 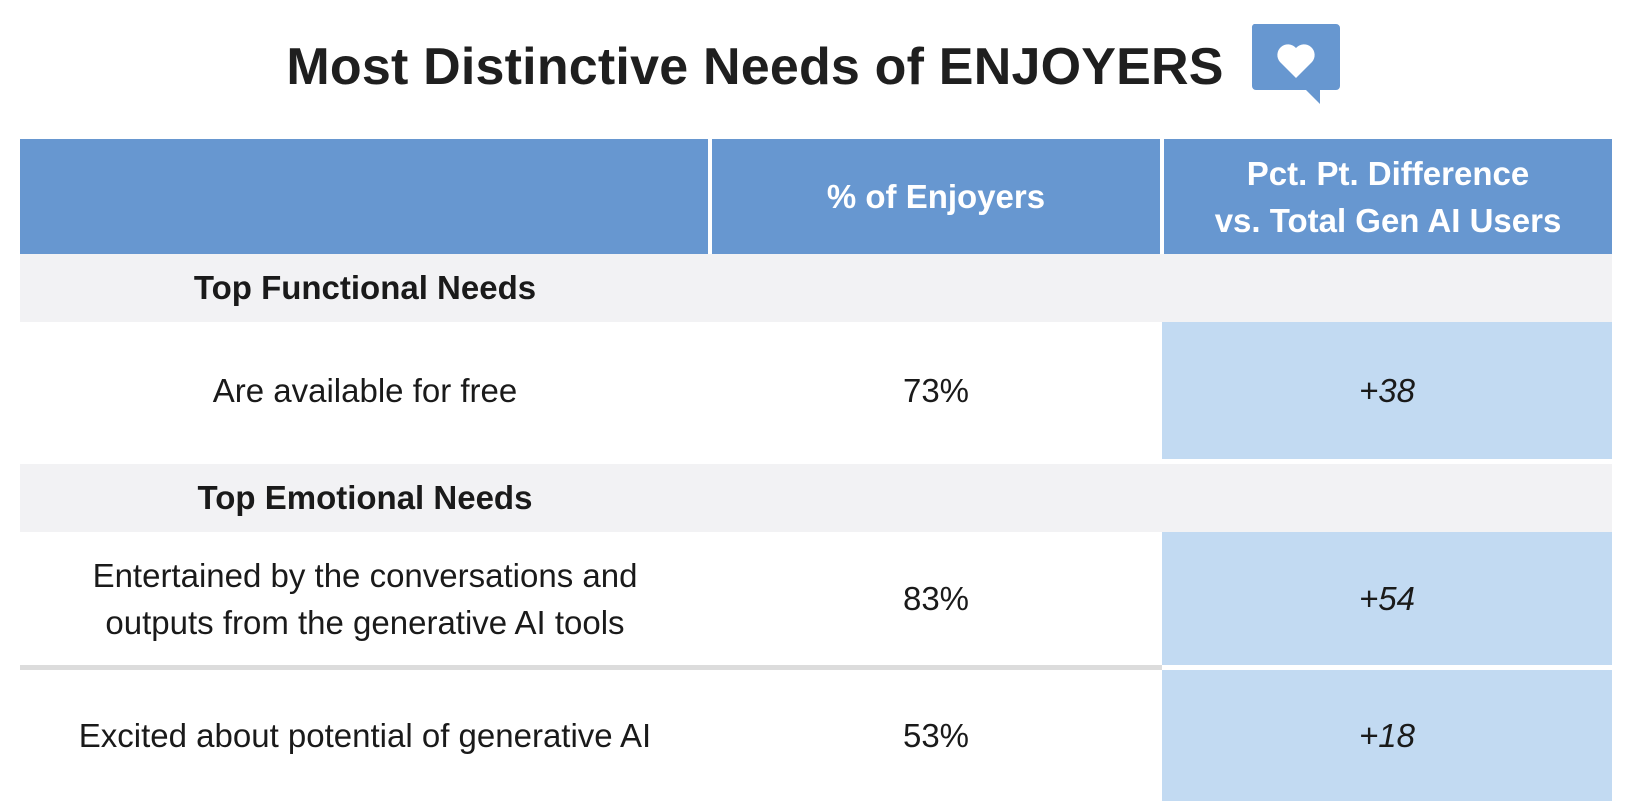 I want to click on row-label-line: Excited about potential of generative AI, so click(x=365, y=735).